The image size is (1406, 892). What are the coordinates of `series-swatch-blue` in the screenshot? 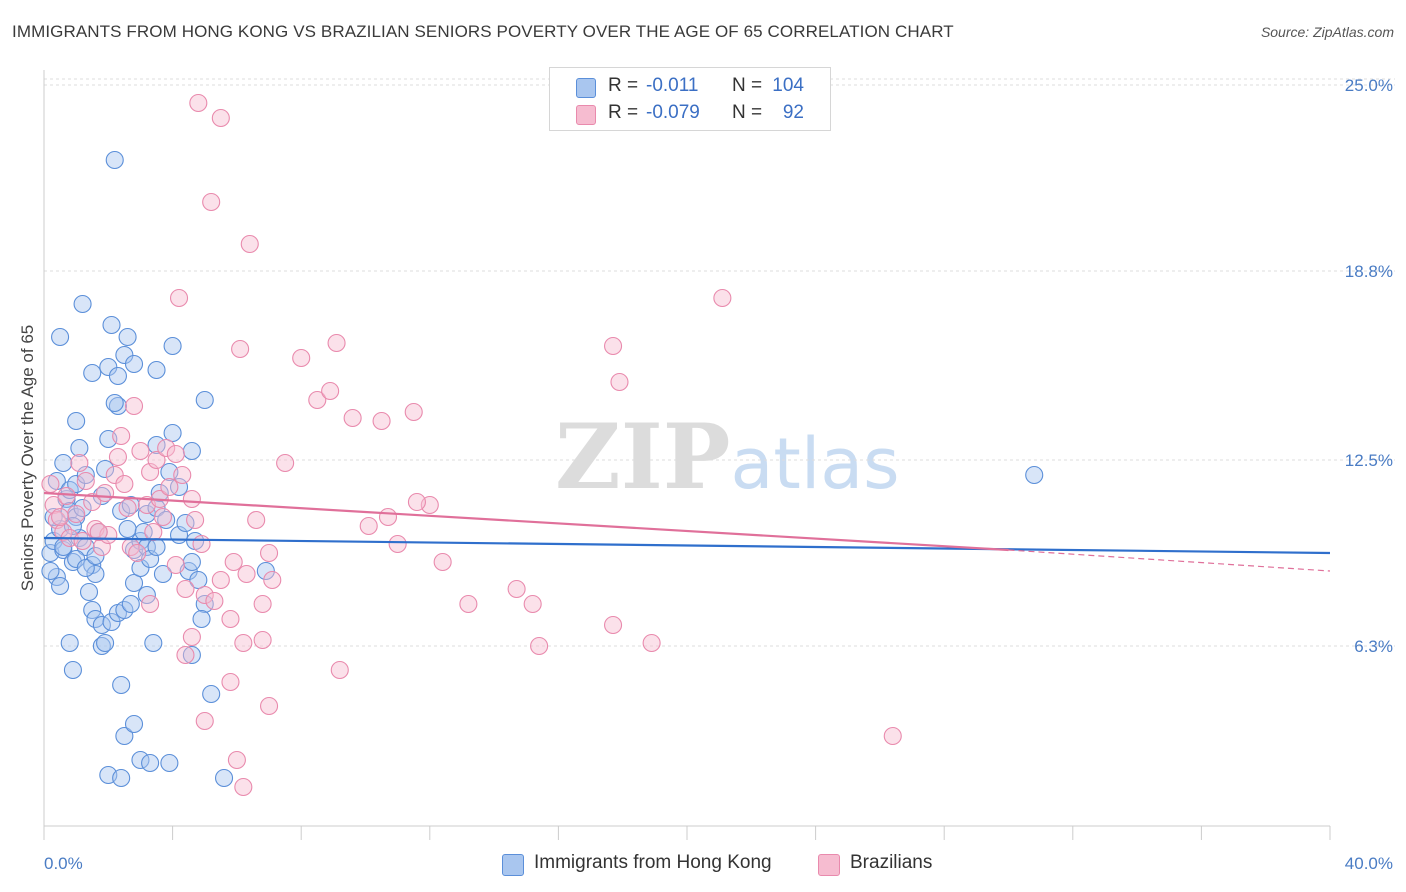 It's located at (513, 865).